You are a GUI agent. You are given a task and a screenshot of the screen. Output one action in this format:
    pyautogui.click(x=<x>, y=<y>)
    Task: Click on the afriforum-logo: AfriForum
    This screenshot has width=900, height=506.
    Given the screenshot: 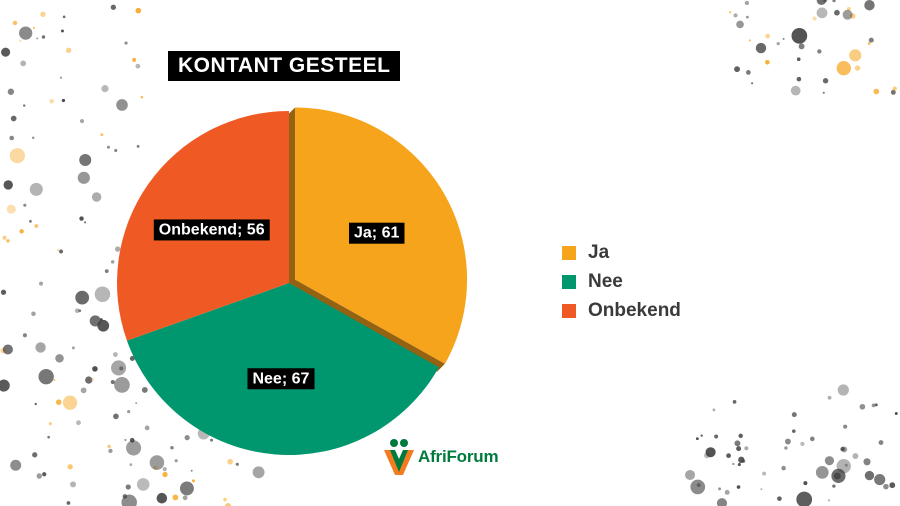 What is the action you would take?
    pyautogui.click(x=441, y=457)
    